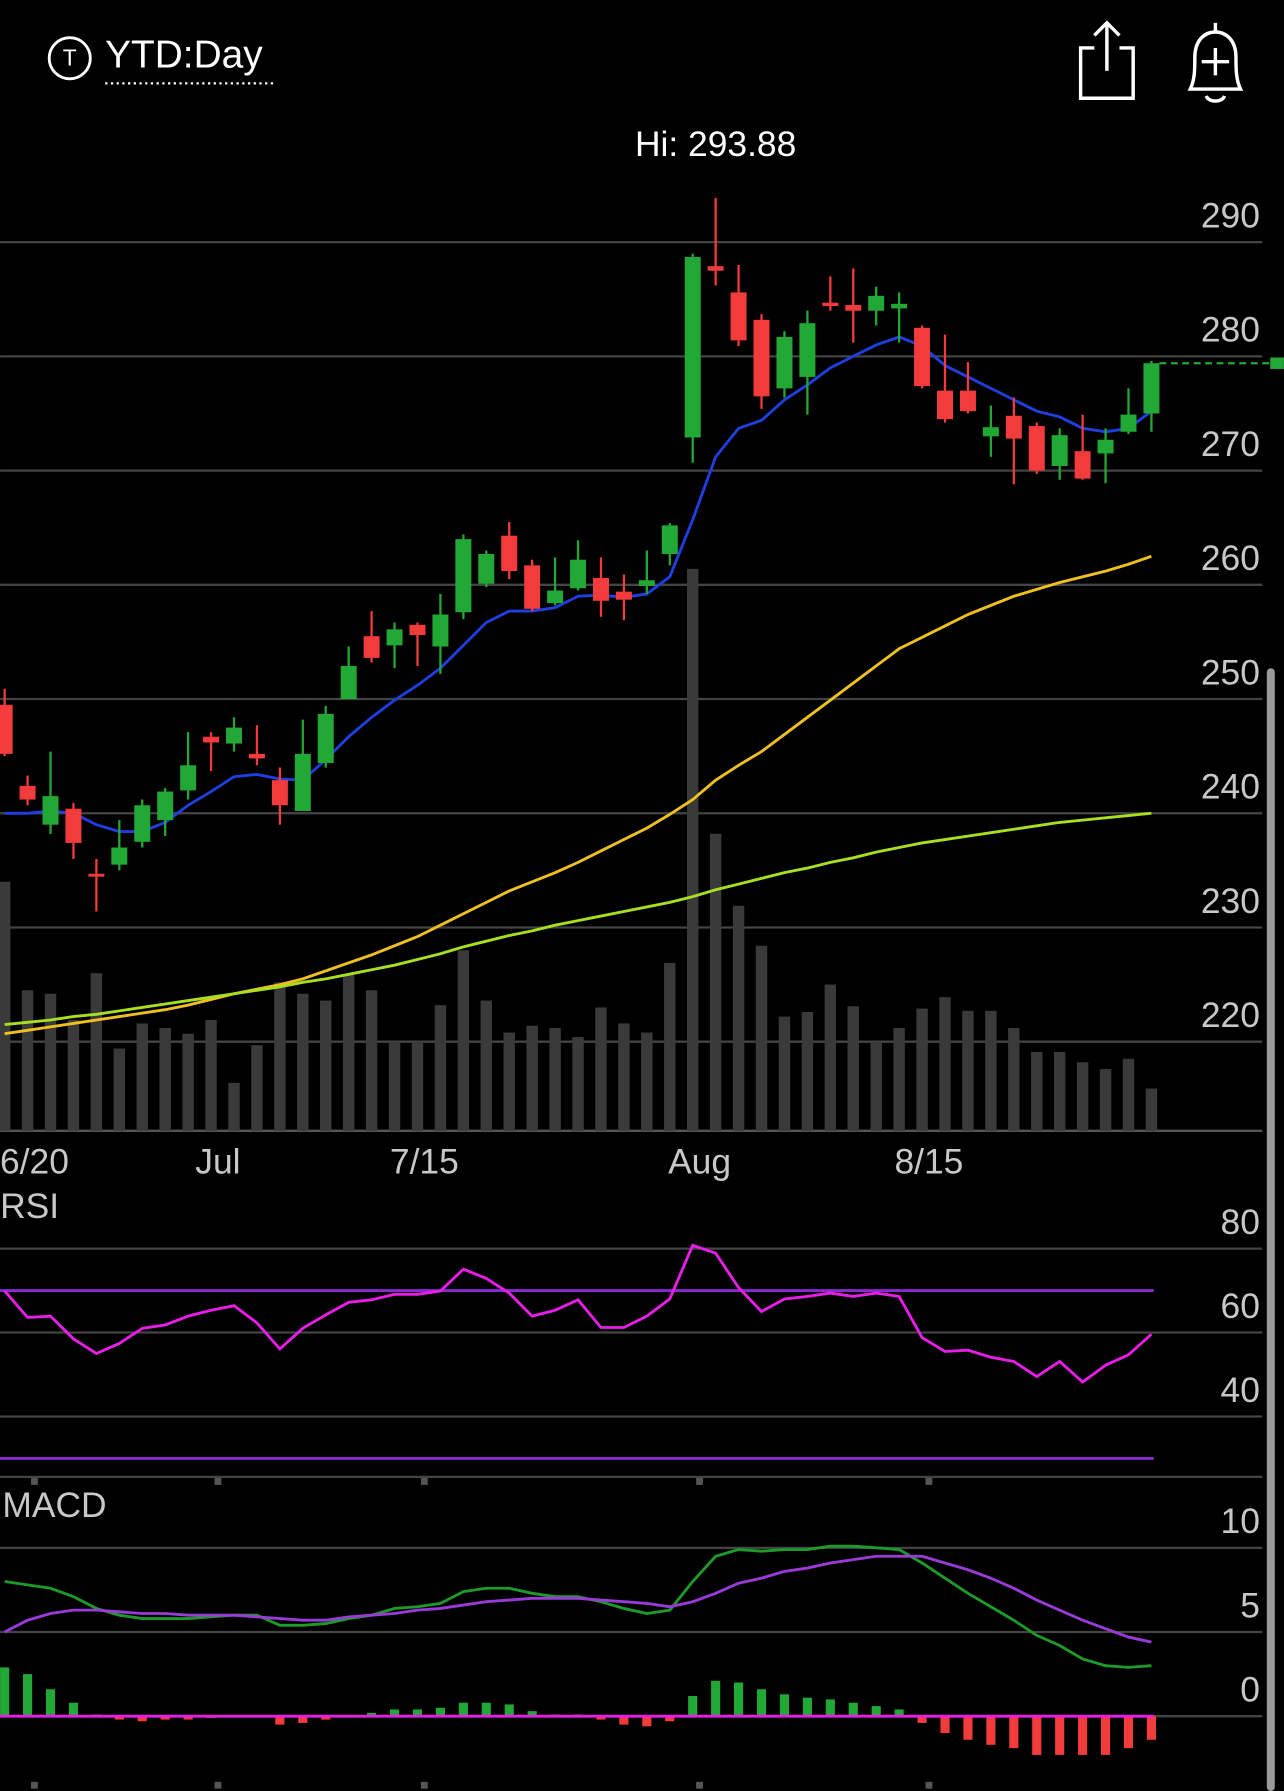  What do you see at coordinates (578, 918) in the screenshot?
I see `moving-average` at bounding box center [578, 918].